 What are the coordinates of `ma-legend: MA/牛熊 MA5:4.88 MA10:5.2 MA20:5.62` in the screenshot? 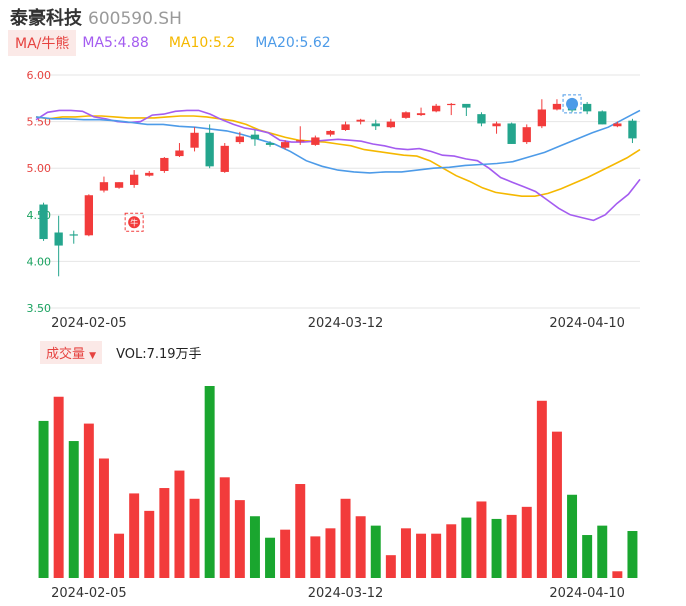 It's located at (179, 43).